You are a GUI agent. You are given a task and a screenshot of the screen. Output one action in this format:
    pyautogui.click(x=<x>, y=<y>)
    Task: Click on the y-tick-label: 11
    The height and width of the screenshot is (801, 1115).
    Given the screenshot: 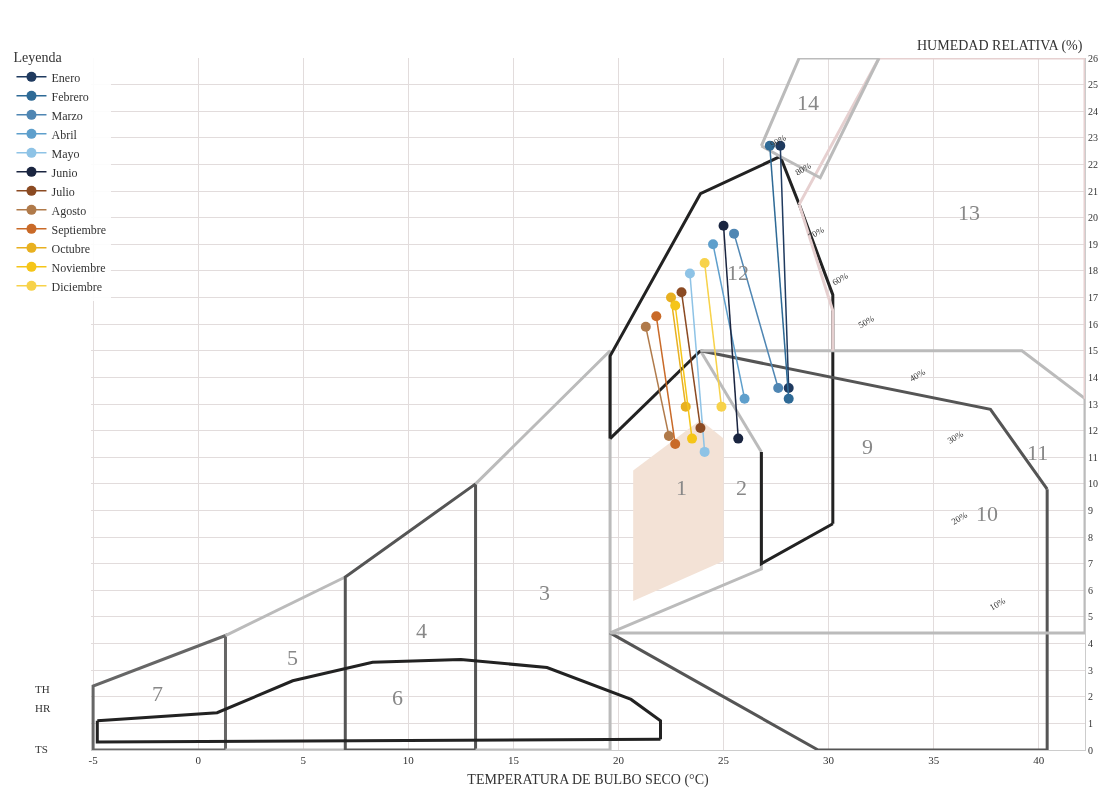 What is the action you would take?
    pyautogui.click(x=1093, y=457)
    